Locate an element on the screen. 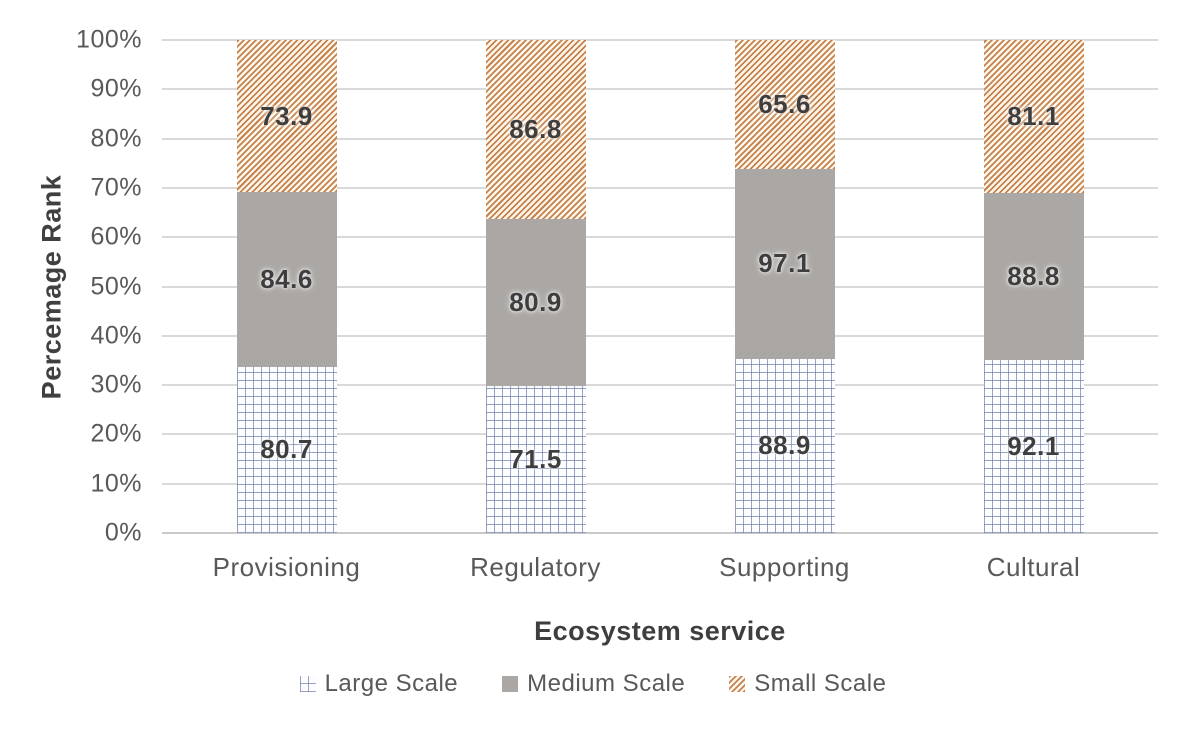 Image resolution: width=1186 pixels, height=736 pixels. data-label: 80.7 is located at coordinates (286, 449).